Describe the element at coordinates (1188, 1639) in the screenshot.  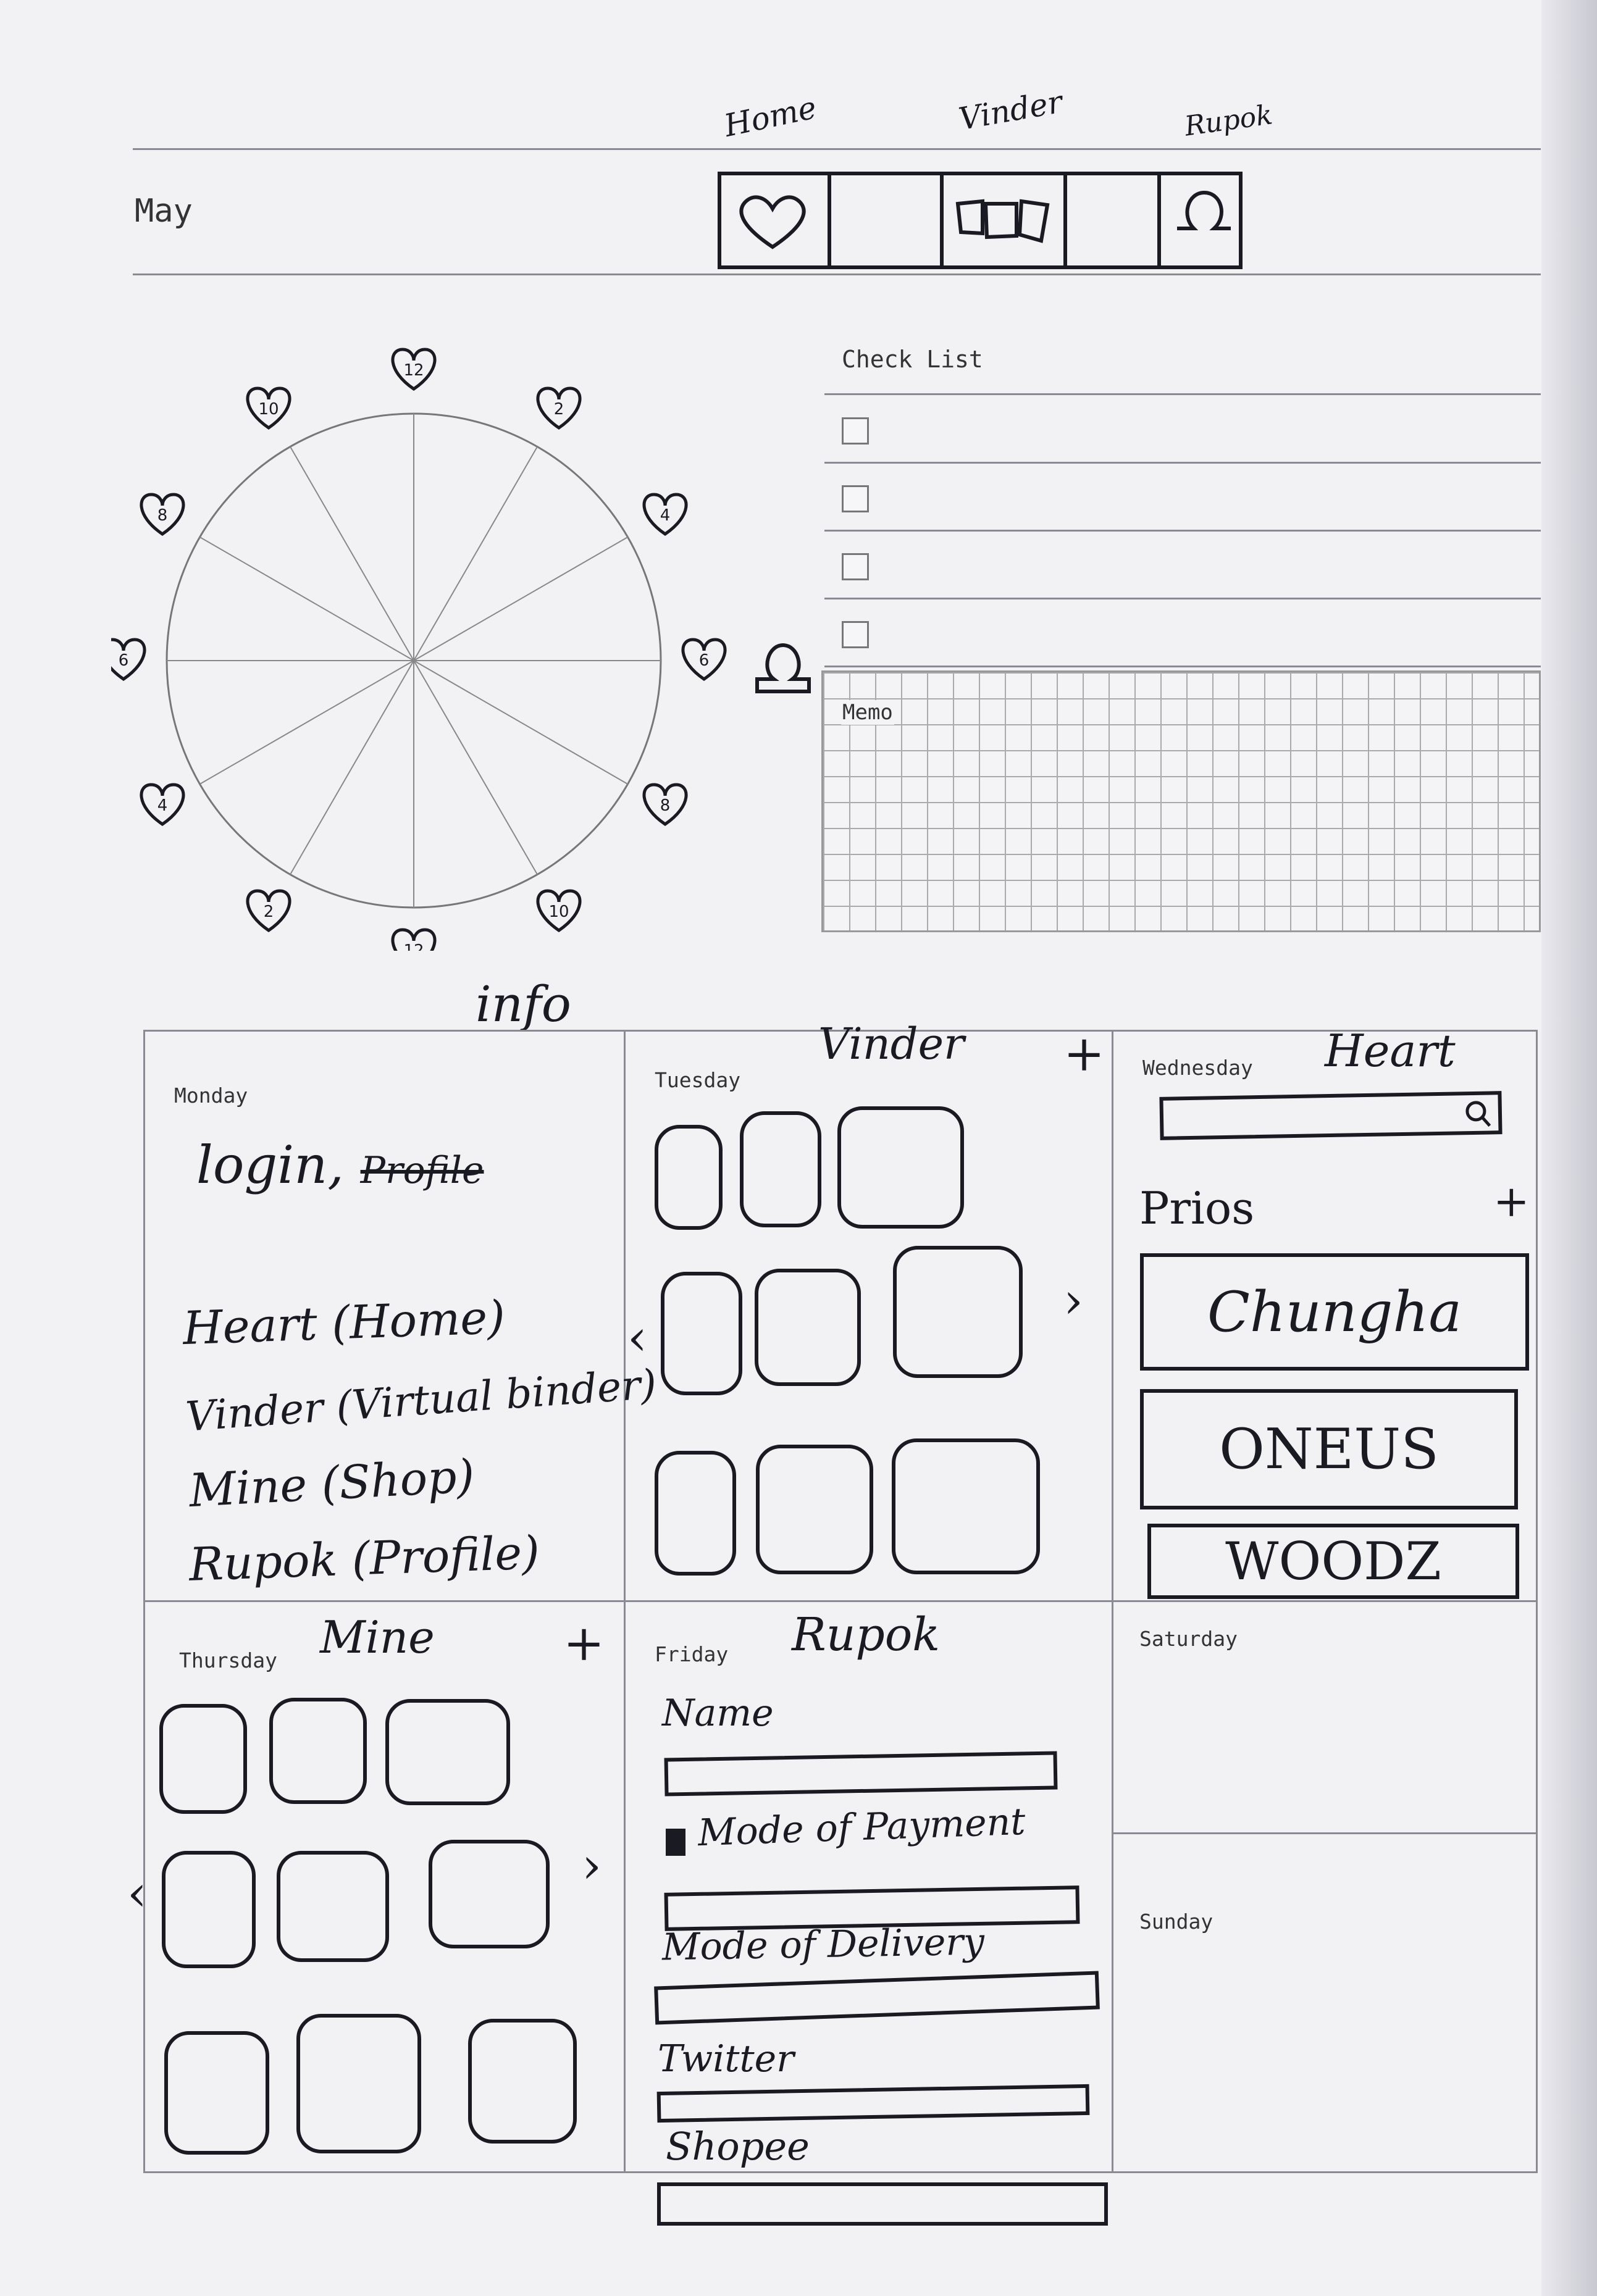
I see `day-label-saturday: Saturday` at that location.